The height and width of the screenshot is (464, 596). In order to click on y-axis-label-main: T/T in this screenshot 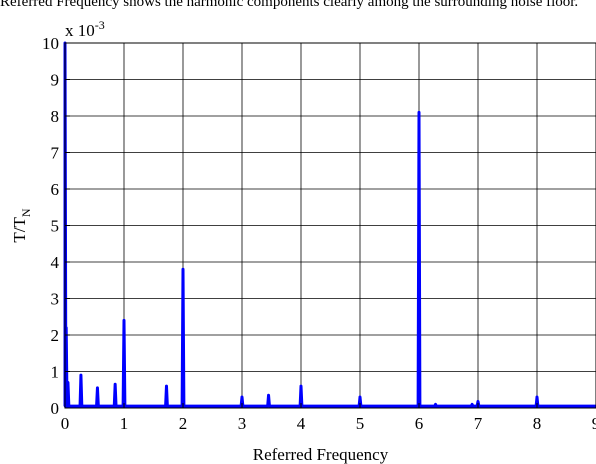, I will do `click(19, 229)`.